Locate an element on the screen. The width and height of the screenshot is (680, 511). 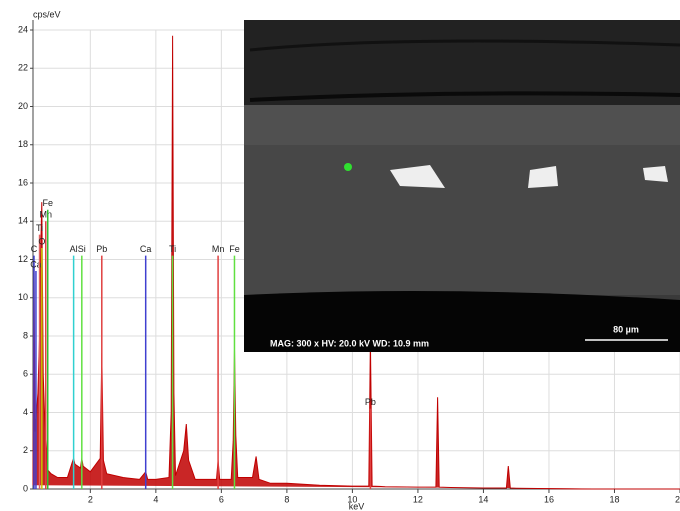
x-tick-label: 6 is located at coordinates (221, 499).